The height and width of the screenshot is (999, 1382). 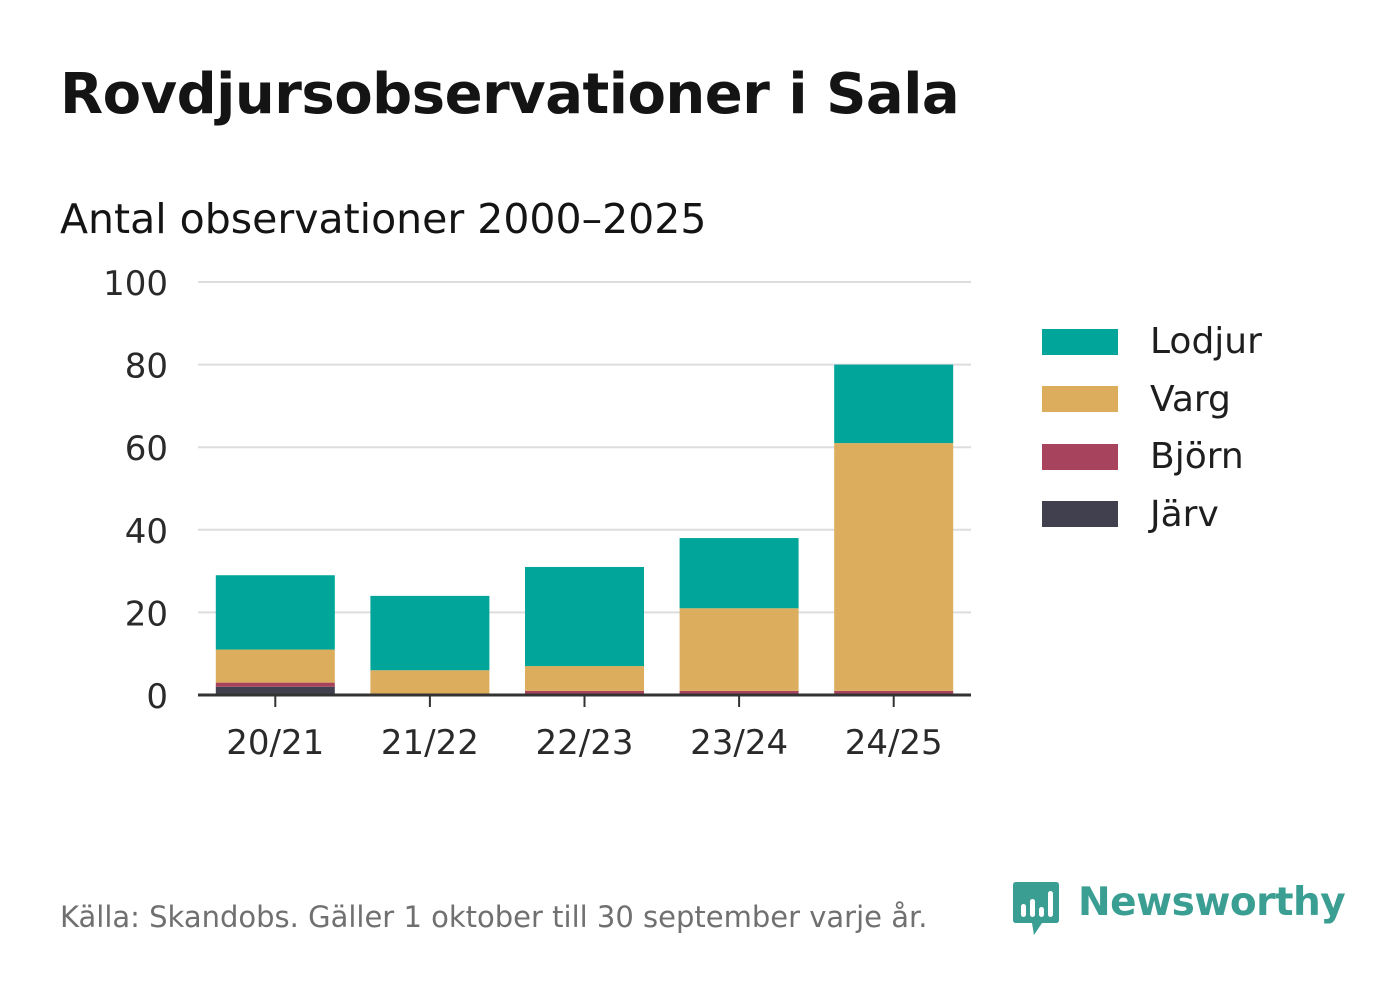 I want to click on bar-björn-23-24, so click(x=739, y=692).